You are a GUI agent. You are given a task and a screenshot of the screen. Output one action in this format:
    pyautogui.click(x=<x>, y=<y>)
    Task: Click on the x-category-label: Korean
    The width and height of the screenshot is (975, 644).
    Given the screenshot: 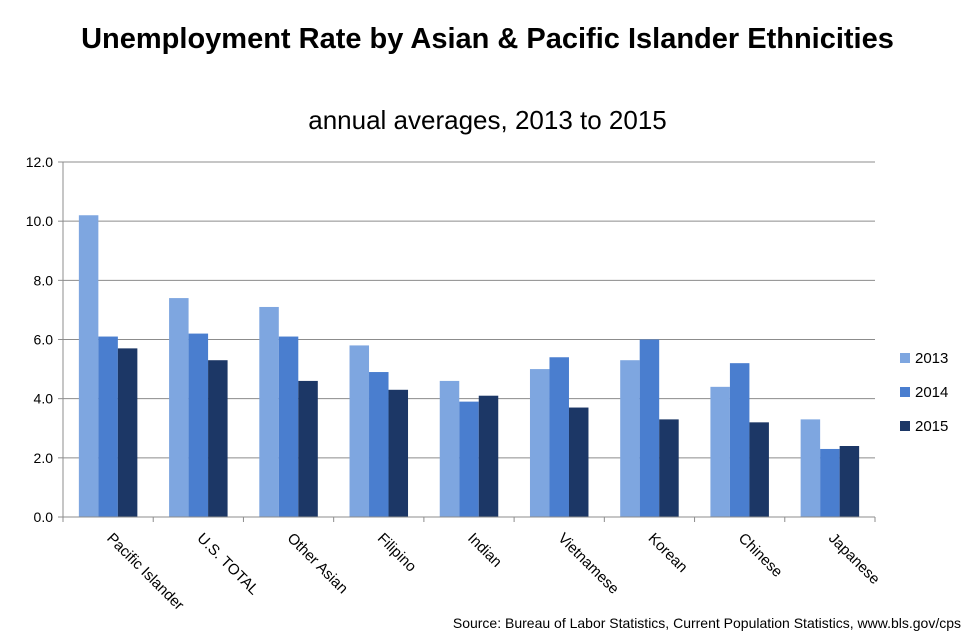 What is the action you would take?
    pyautogui.click(x=668, y=553)
    